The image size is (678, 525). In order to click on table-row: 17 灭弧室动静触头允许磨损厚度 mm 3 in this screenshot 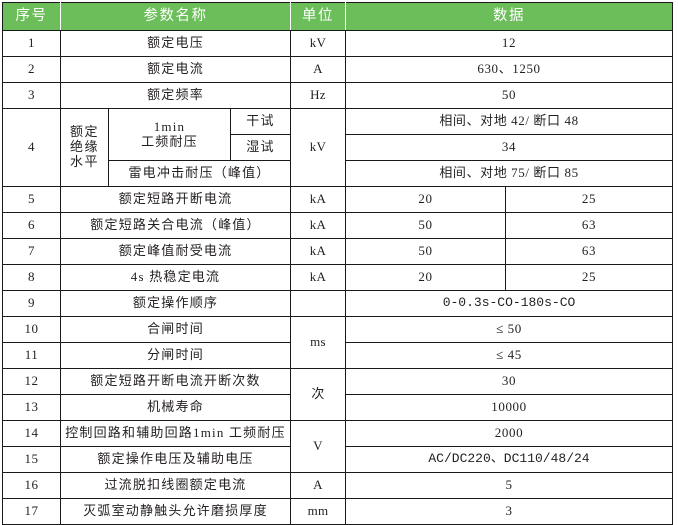, I will do `click(337, 511)`.